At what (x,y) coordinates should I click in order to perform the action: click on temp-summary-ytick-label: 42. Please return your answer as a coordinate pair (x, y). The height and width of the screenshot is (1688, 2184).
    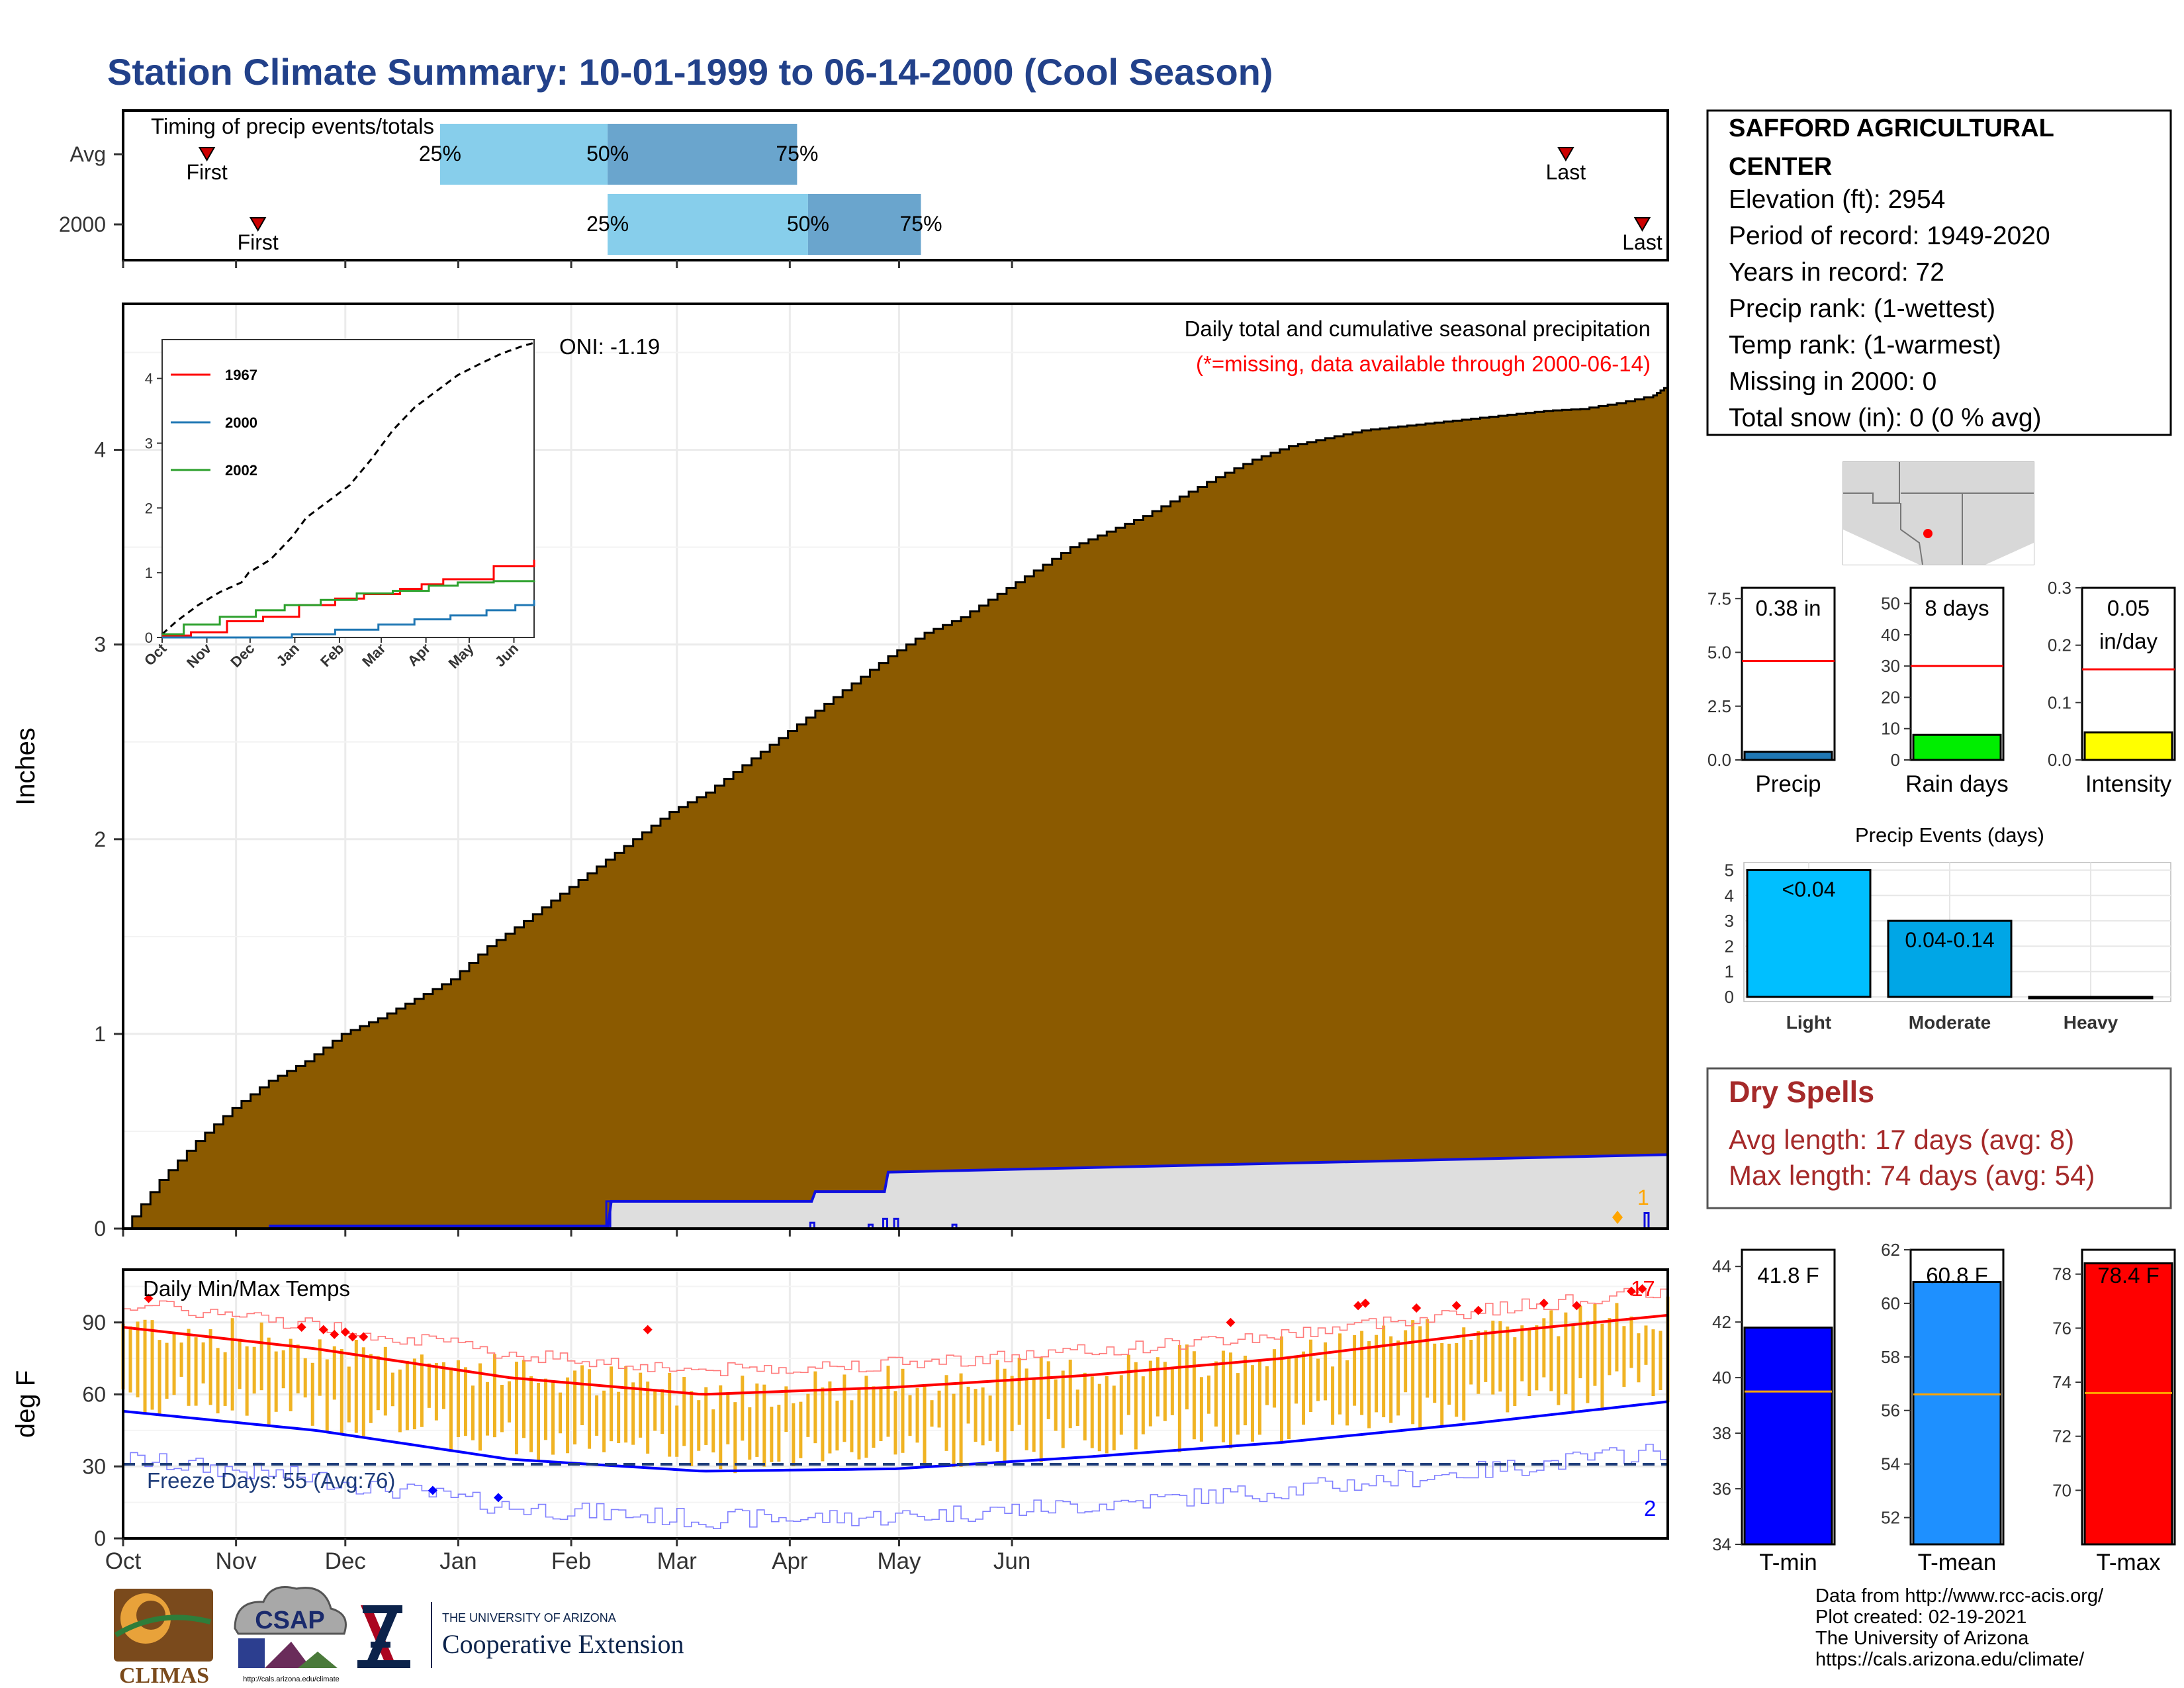
    Looking at the image, I should click on (1721, 1322).